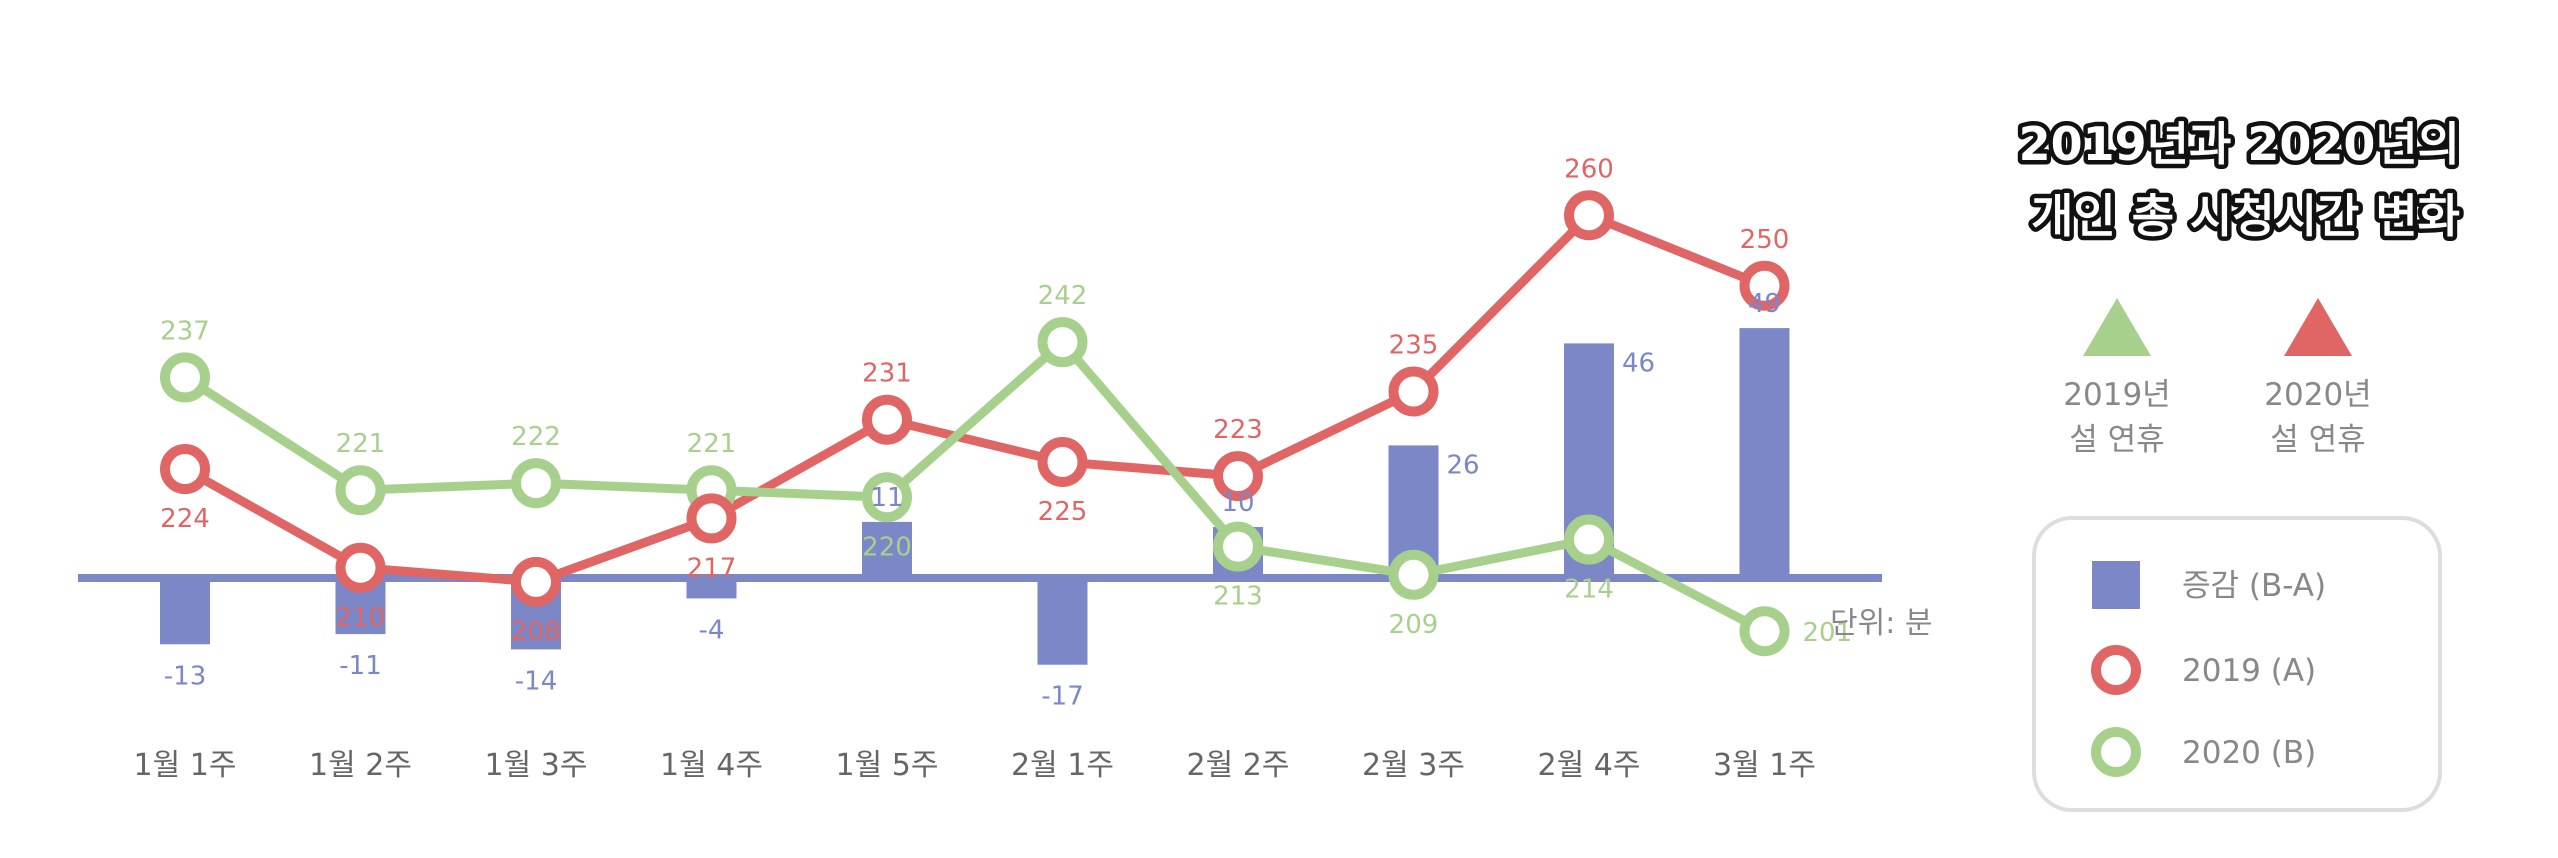  Describe the element at coordinates (360, 765) in the screenshot. I see `x-tick-label-2: 1월 2주` at that location.